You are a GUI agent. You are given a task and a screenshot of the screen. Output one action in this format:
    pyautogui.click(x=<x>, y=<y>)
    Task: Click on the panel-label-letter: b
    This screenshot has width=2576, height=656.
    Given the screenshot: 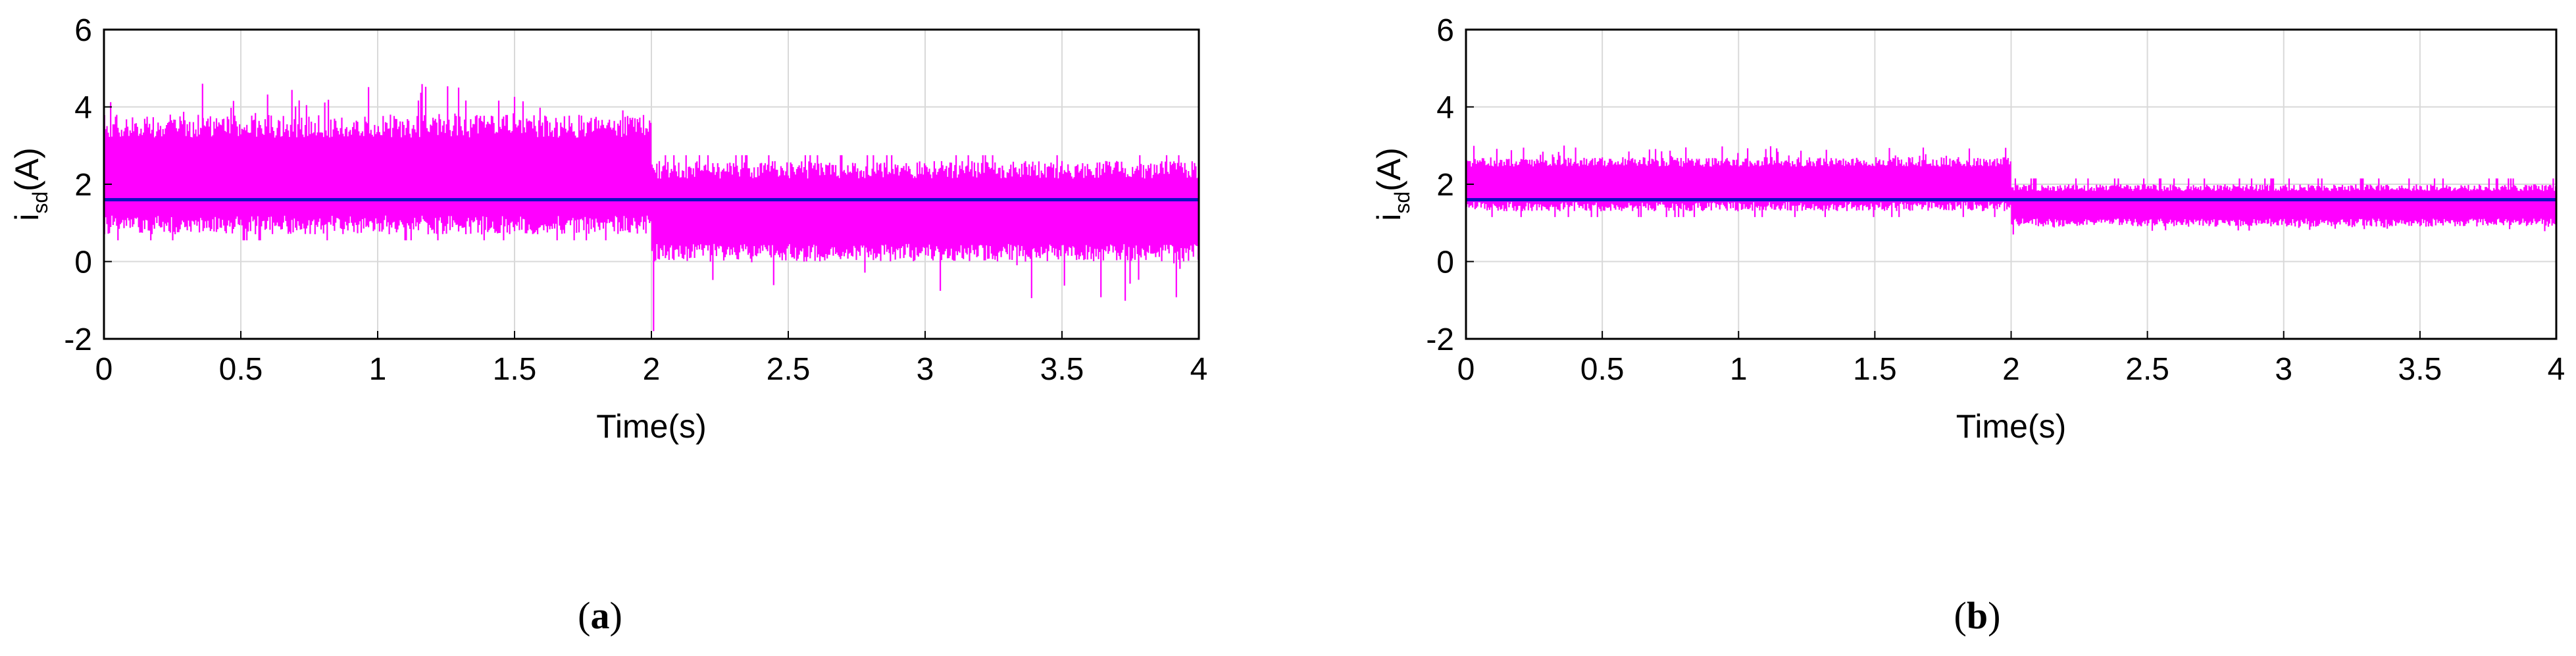 What is the action you would take?
    pyautogui.click(x=1978, y=615)
    